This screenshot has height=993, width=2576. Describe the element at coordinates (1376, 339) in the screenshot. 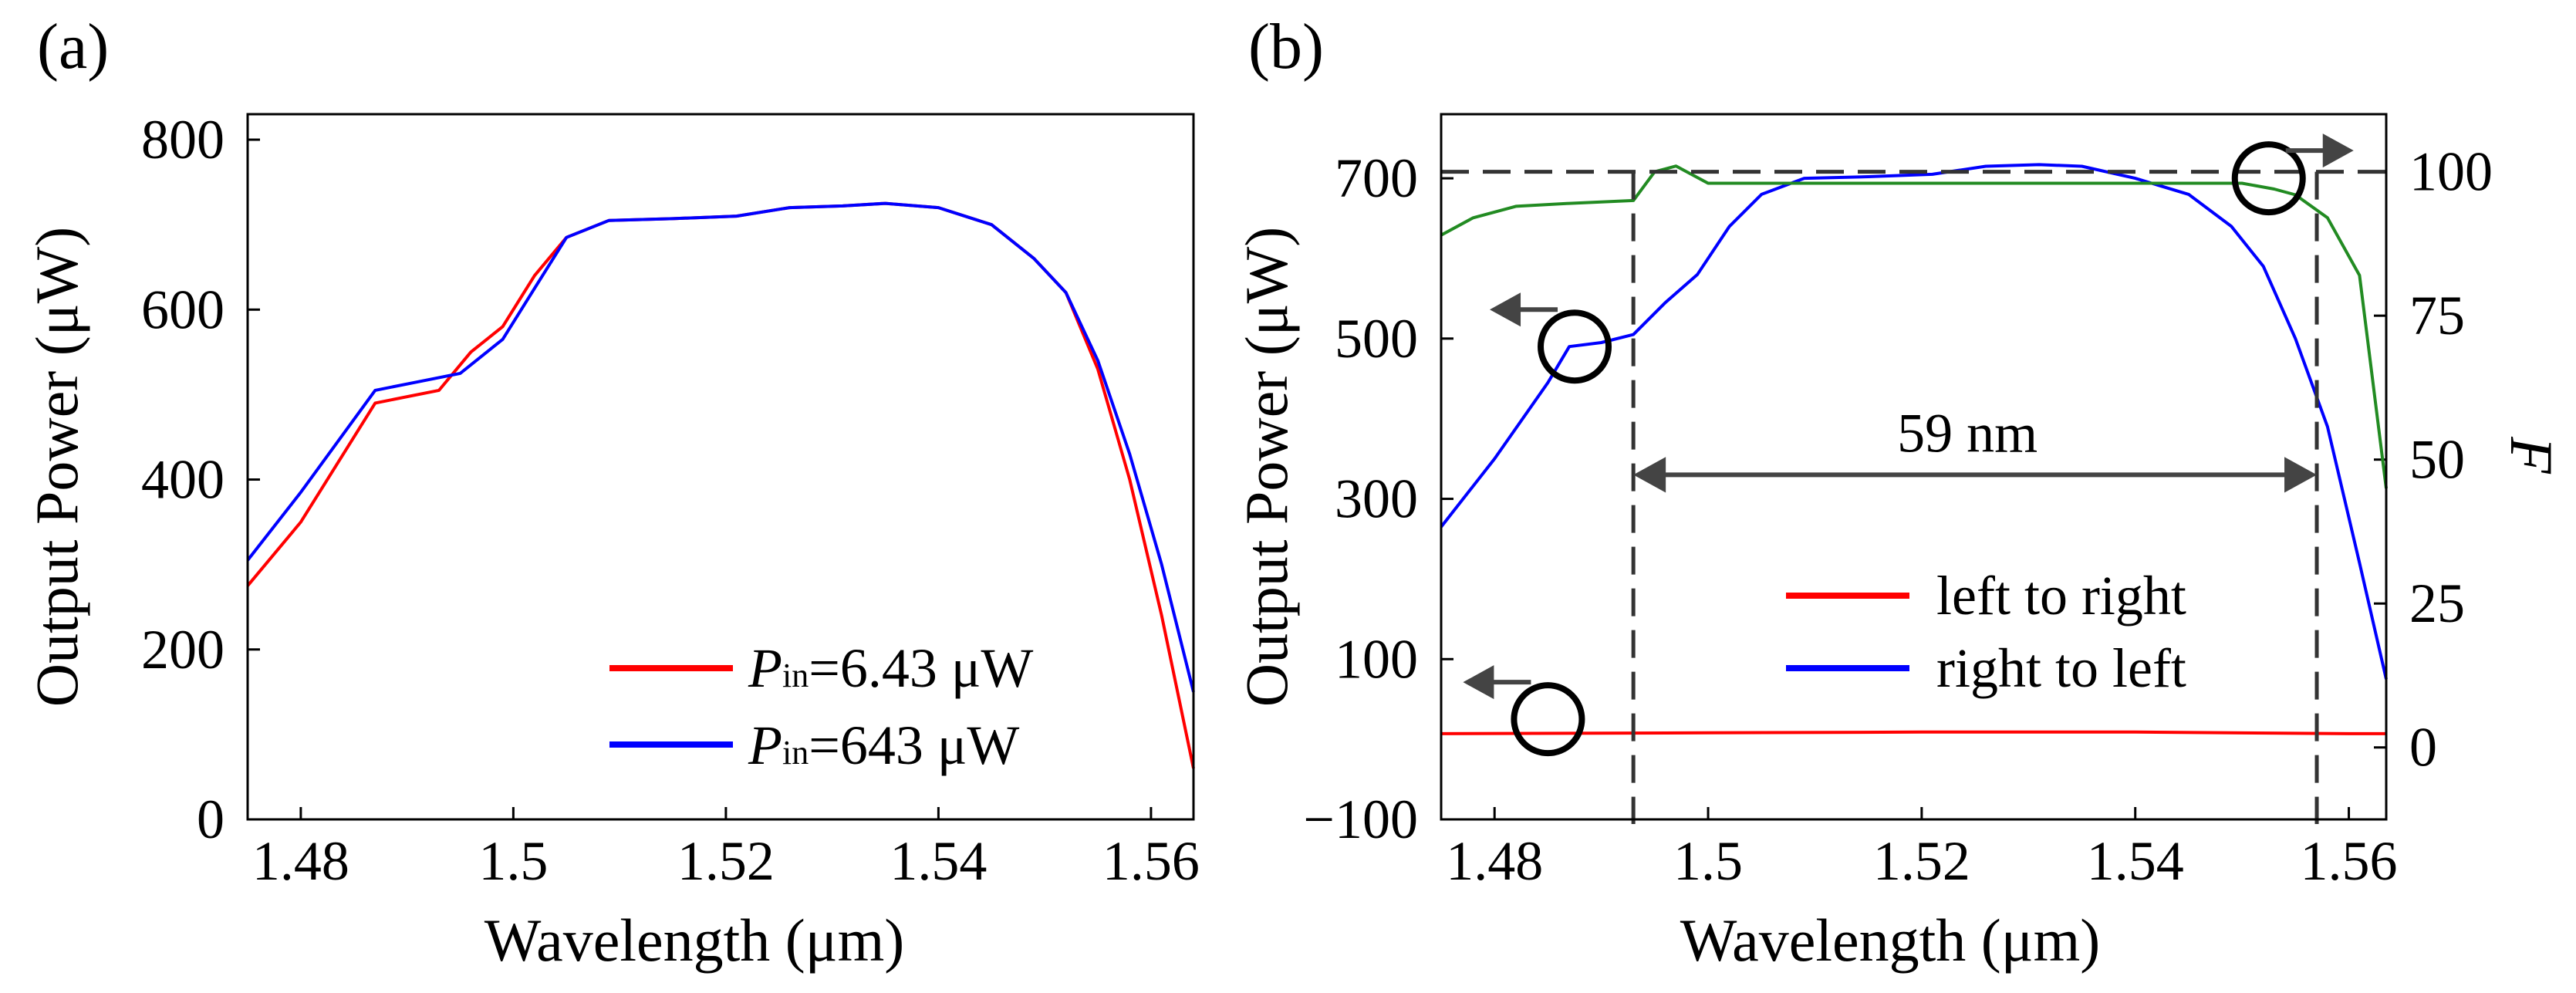

I see `y-tick-label: 500` at that location.